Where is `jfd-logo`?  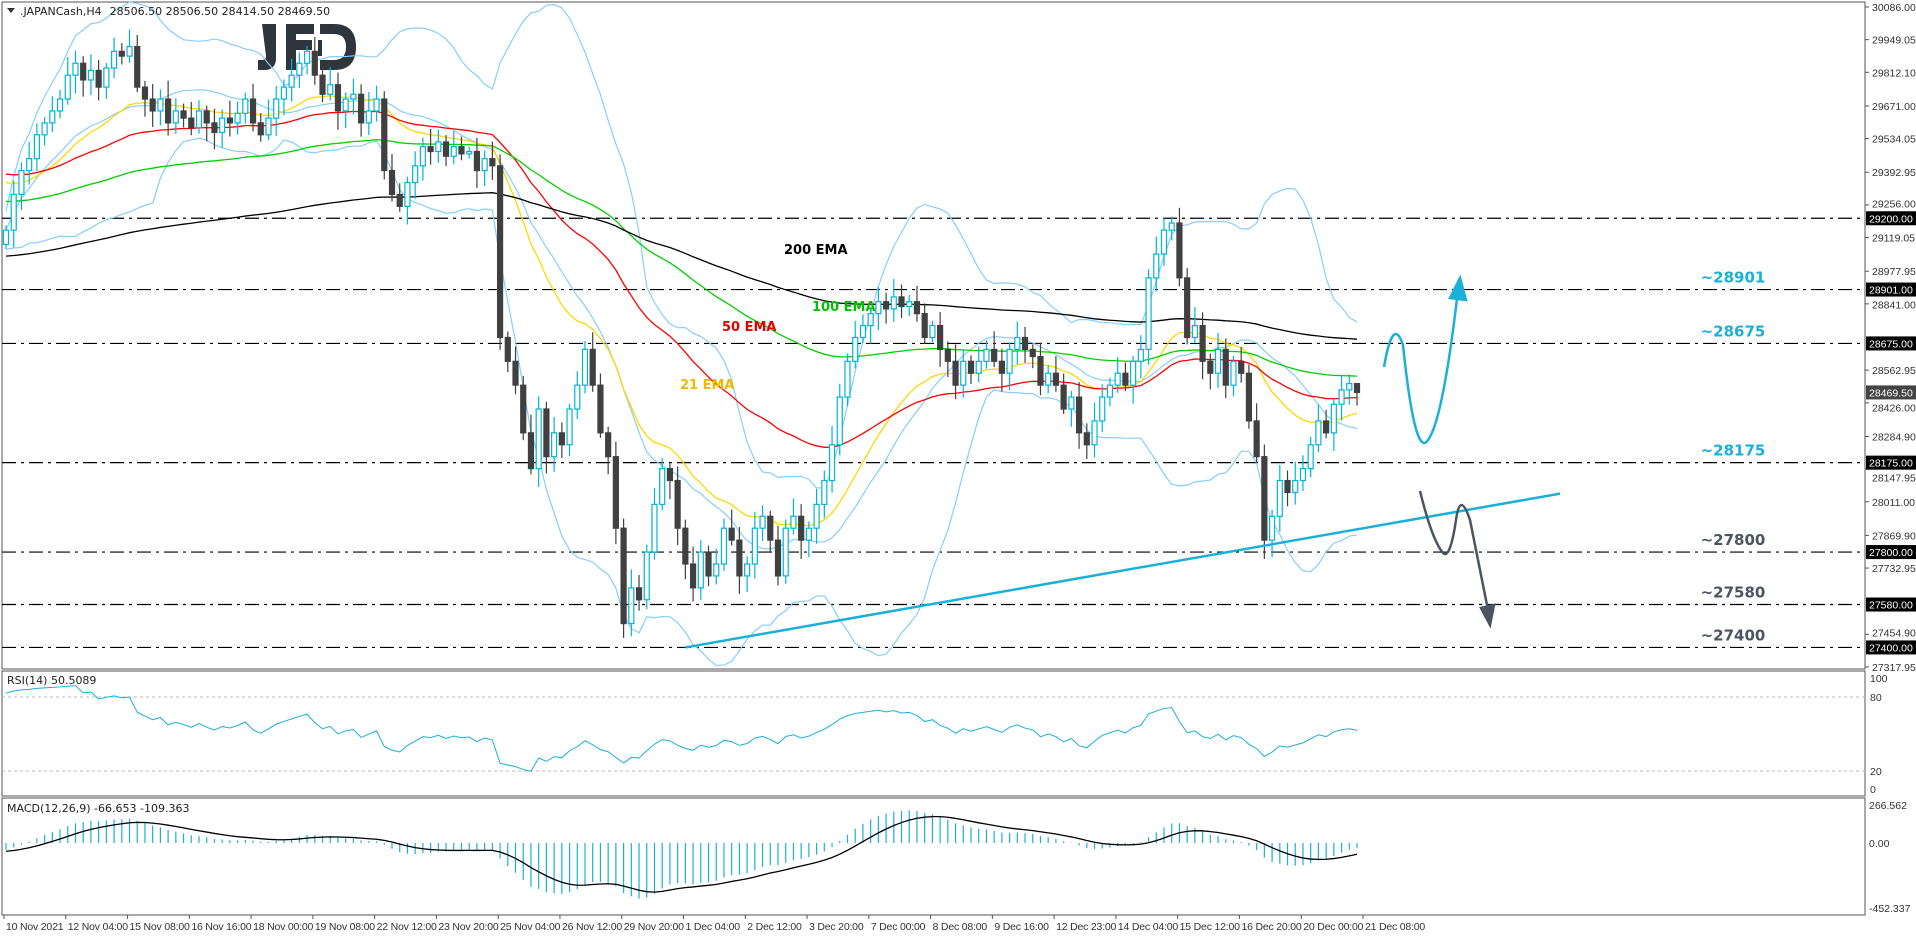 jfd-logo is located at coordinates (307, 47).